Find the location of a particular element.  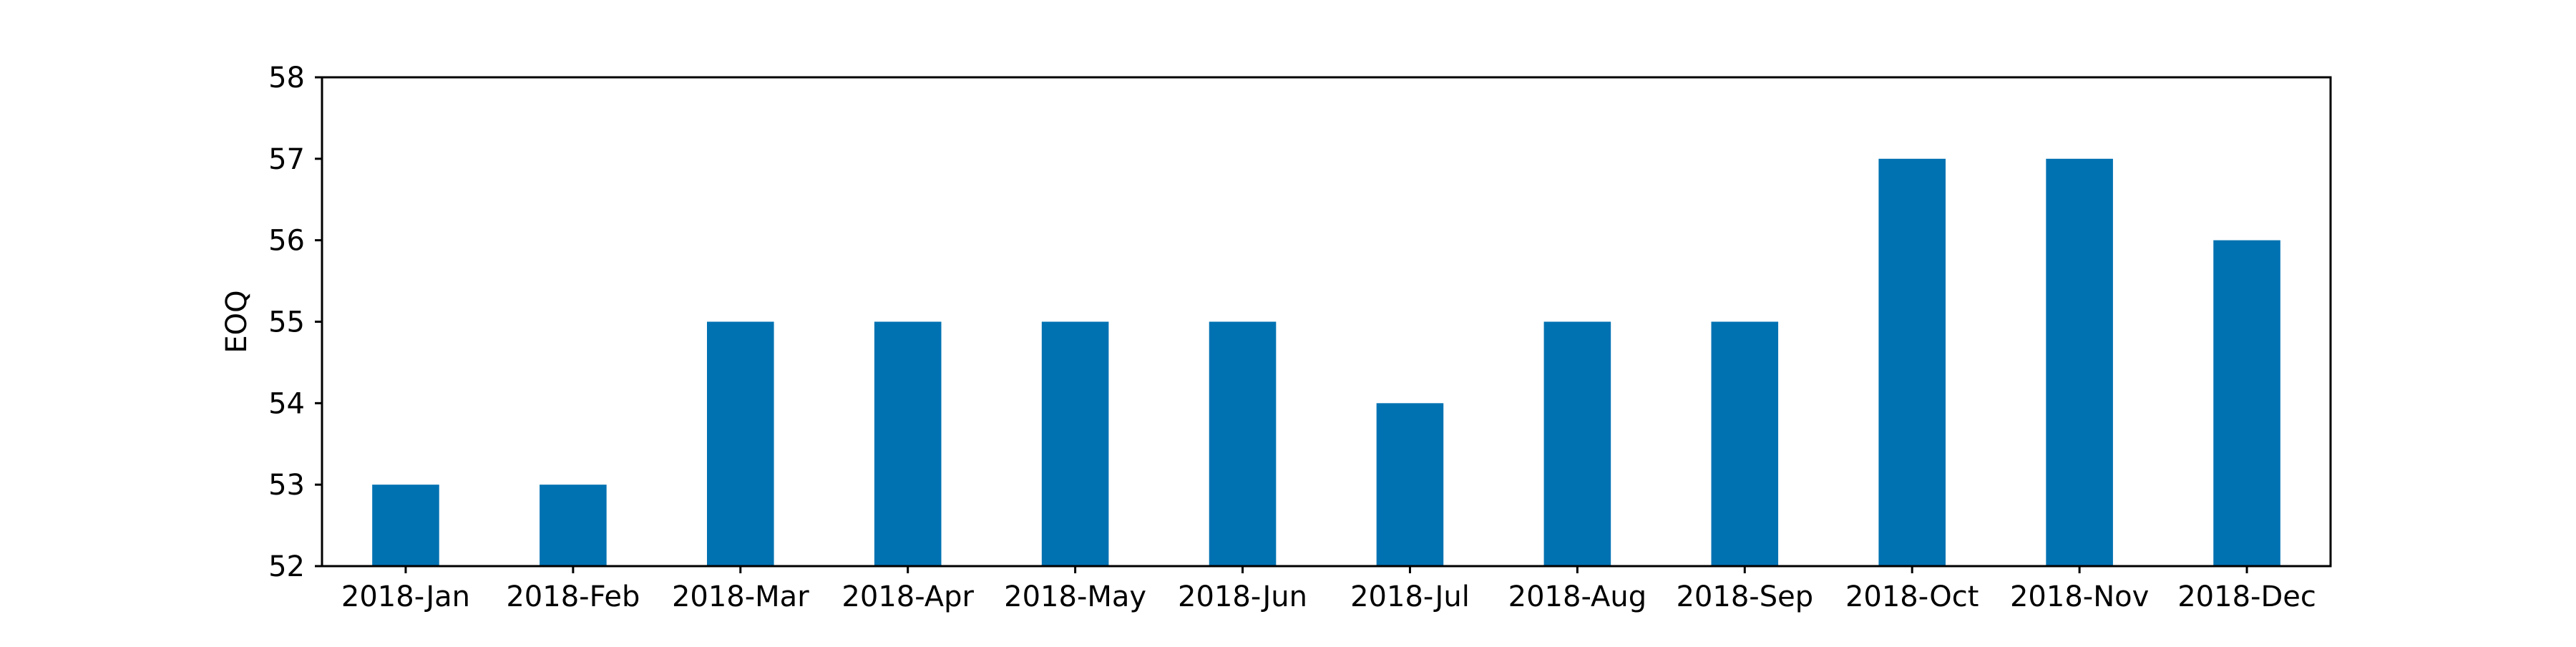

x-tick-label: 2018-Jul is located at coordinates (1410, 596).